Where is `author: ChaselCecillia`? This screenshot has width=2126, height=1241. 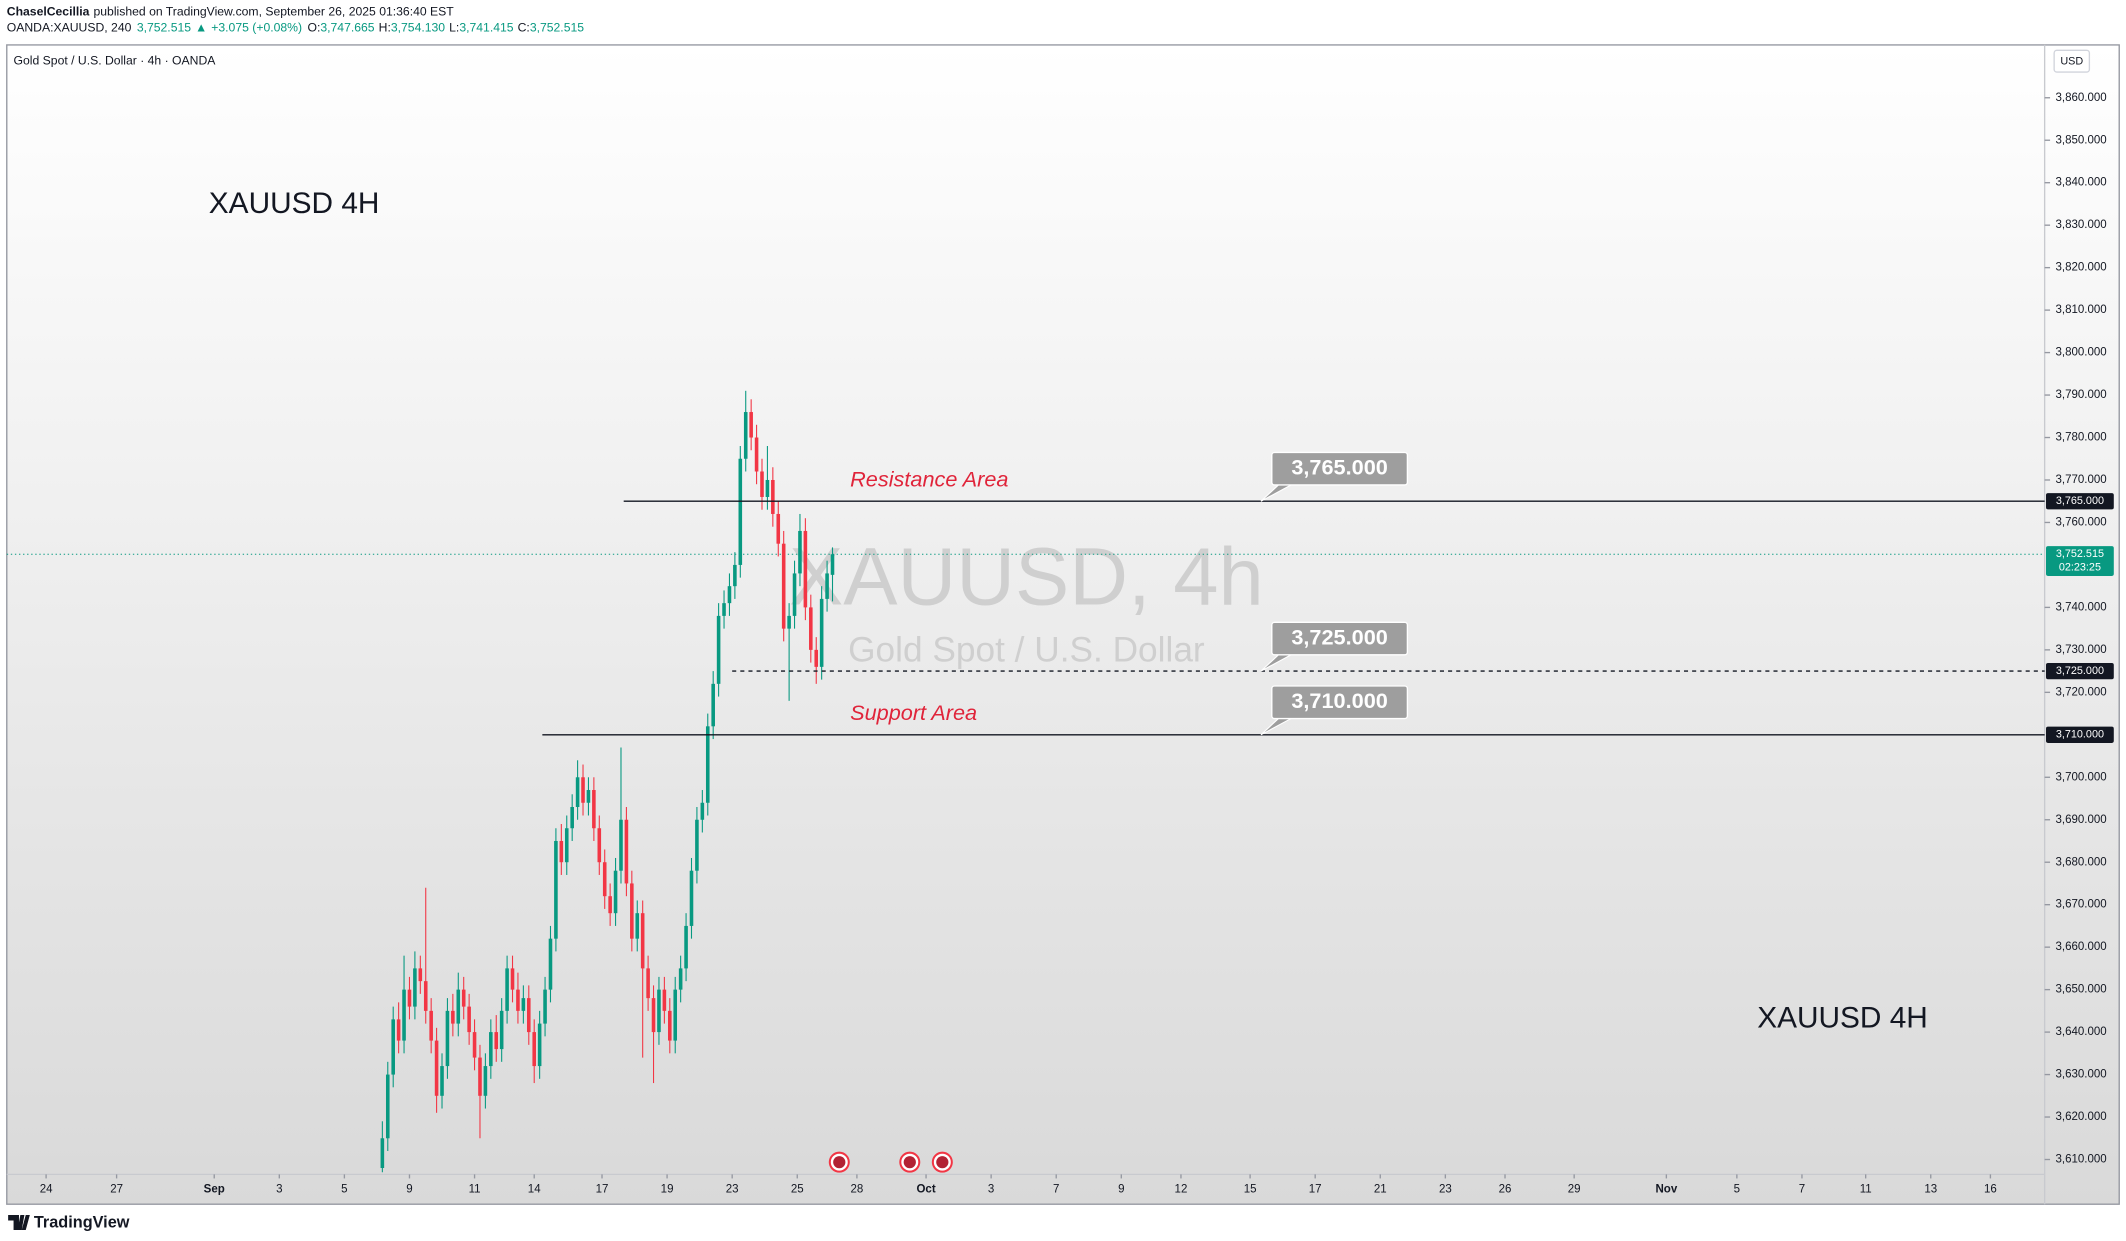 author: ChaselCecillia is located at coordinates (48, 12).